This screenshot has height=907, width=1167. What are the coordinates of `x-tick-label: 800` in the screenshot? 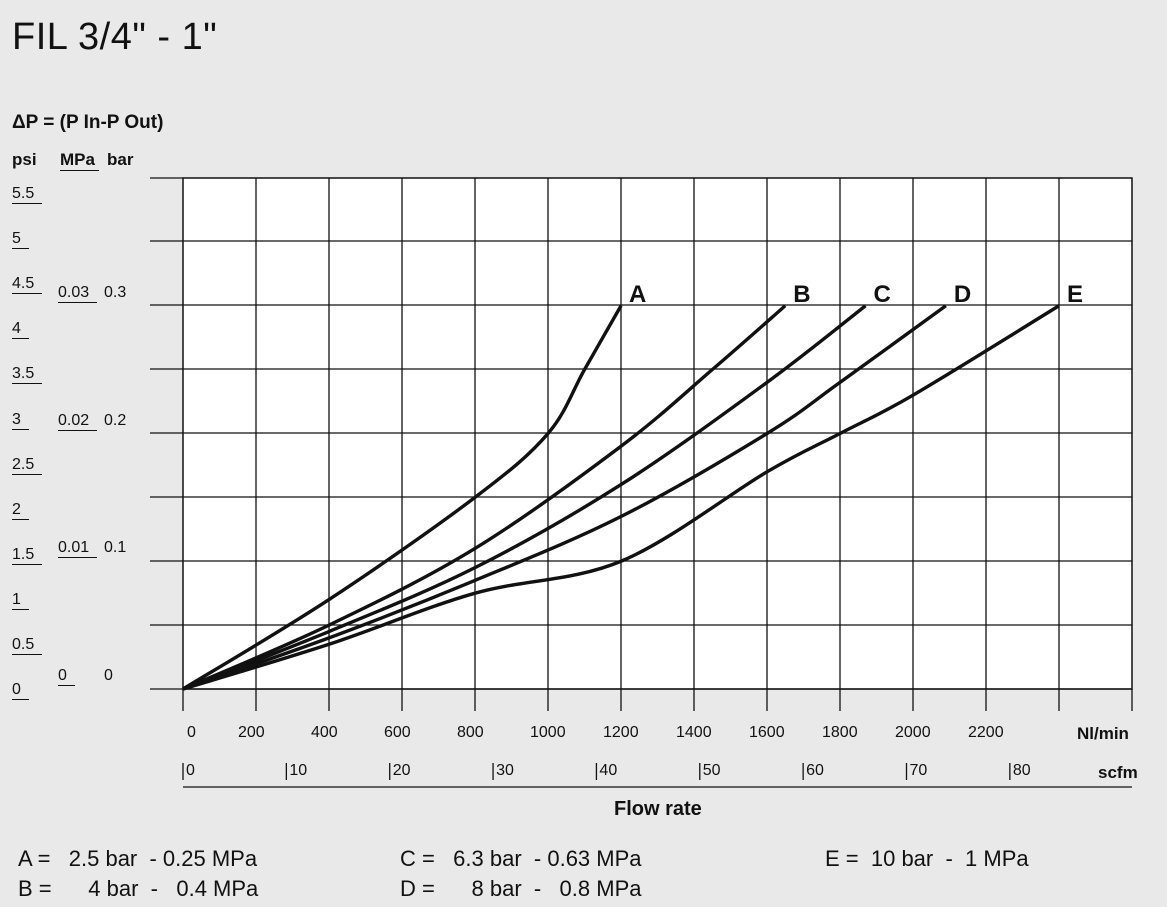 It's located at (470, 732).